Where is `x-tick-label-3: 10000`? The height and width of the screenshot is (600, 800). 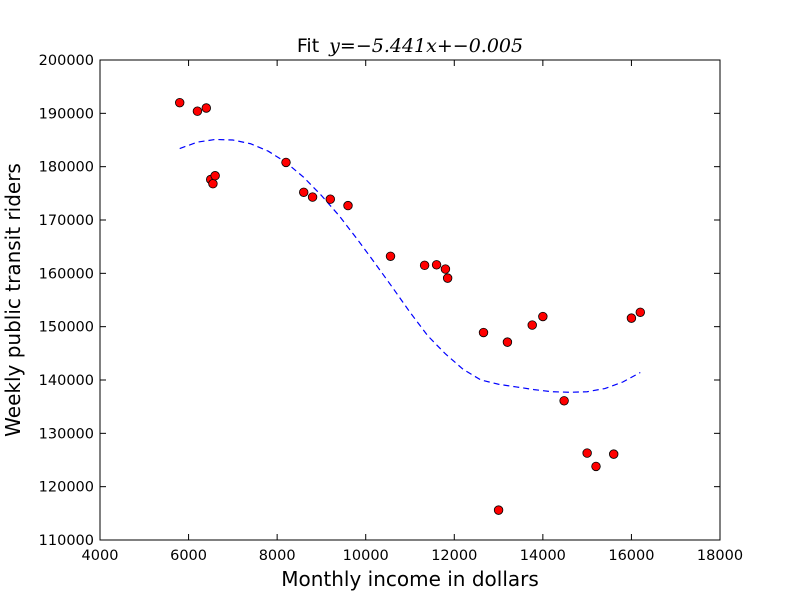 x-tick-label-3: 10000 is located at coordinates (366, 556).